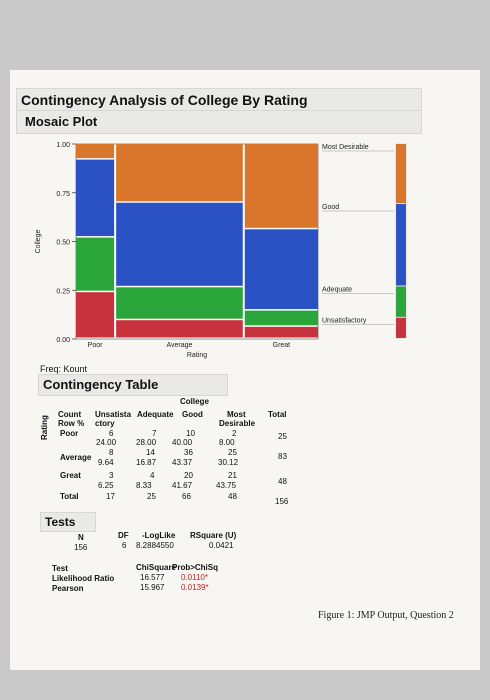  Describe the element at coordinates (152, 577) in the screenshot. I see `test-chisq: 16.577` at that location.